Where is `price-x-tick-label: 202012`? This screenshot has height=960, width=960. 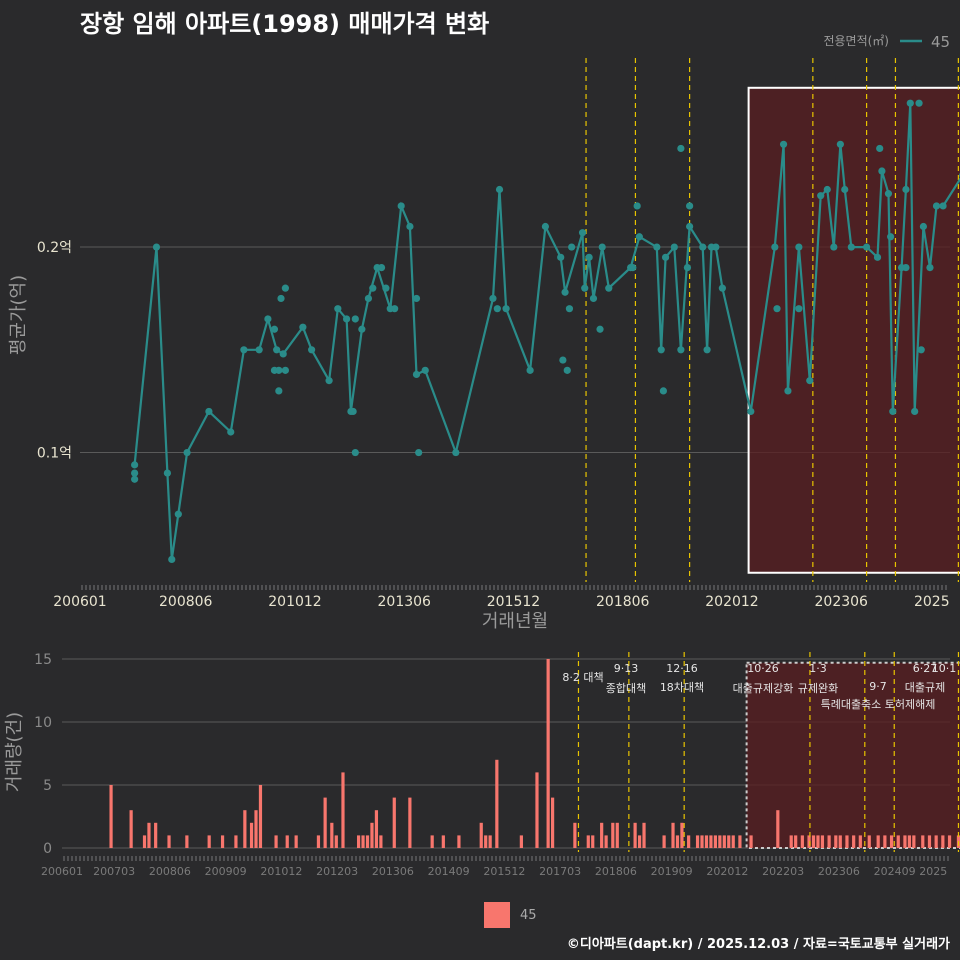
price-x-tick-label: 202012 is located at coordinates (731, 602).